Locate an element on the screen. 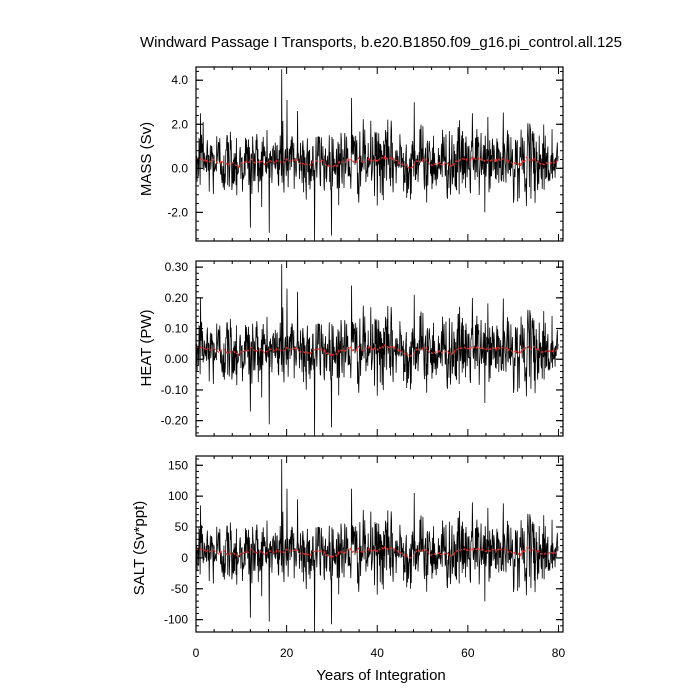 Image resolution: width=700 pixels, height=700 pixels. x-tick-label: 20 is located at coordinates (287, 653).